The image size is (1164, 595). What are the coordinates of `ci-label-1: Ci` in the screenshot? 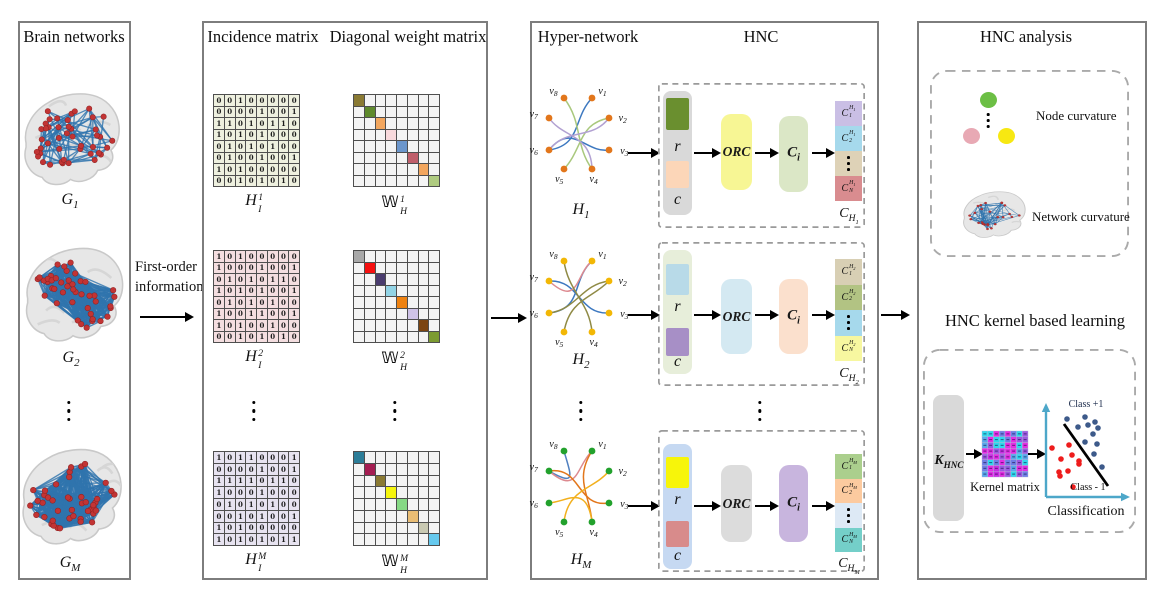 It's located at (793, 154).